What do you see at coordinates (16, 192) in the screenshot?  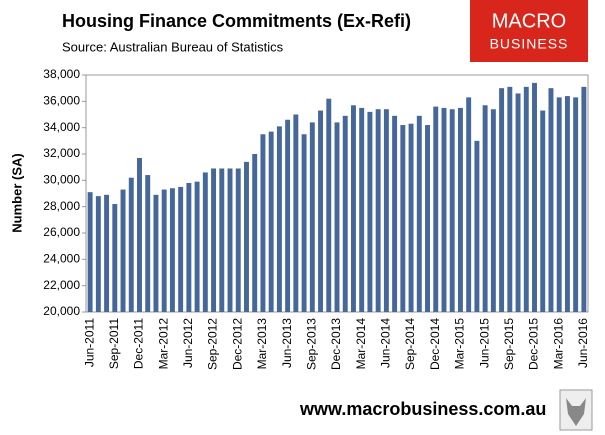 I see `y-axis-label: Number (SA)` at bounding box center [16, 192].